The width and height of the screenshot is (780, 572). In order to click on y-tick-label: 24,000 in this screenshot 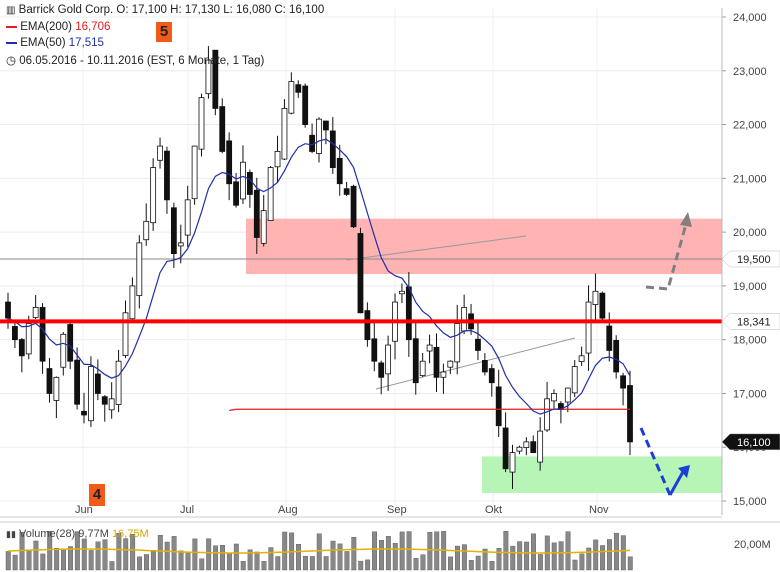, I will do `click(750, 18)`.